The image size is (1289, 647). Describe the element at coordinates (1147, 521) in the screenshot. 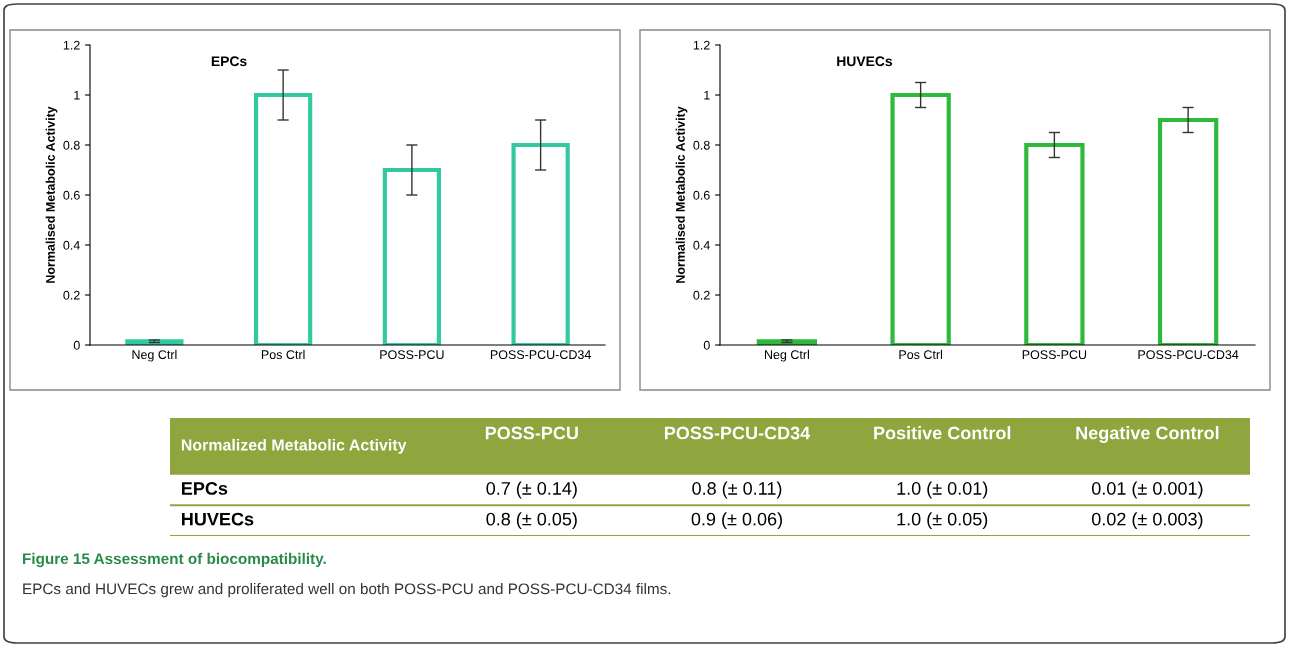

I see `text: 0.02 (± 0.003)` at that location.